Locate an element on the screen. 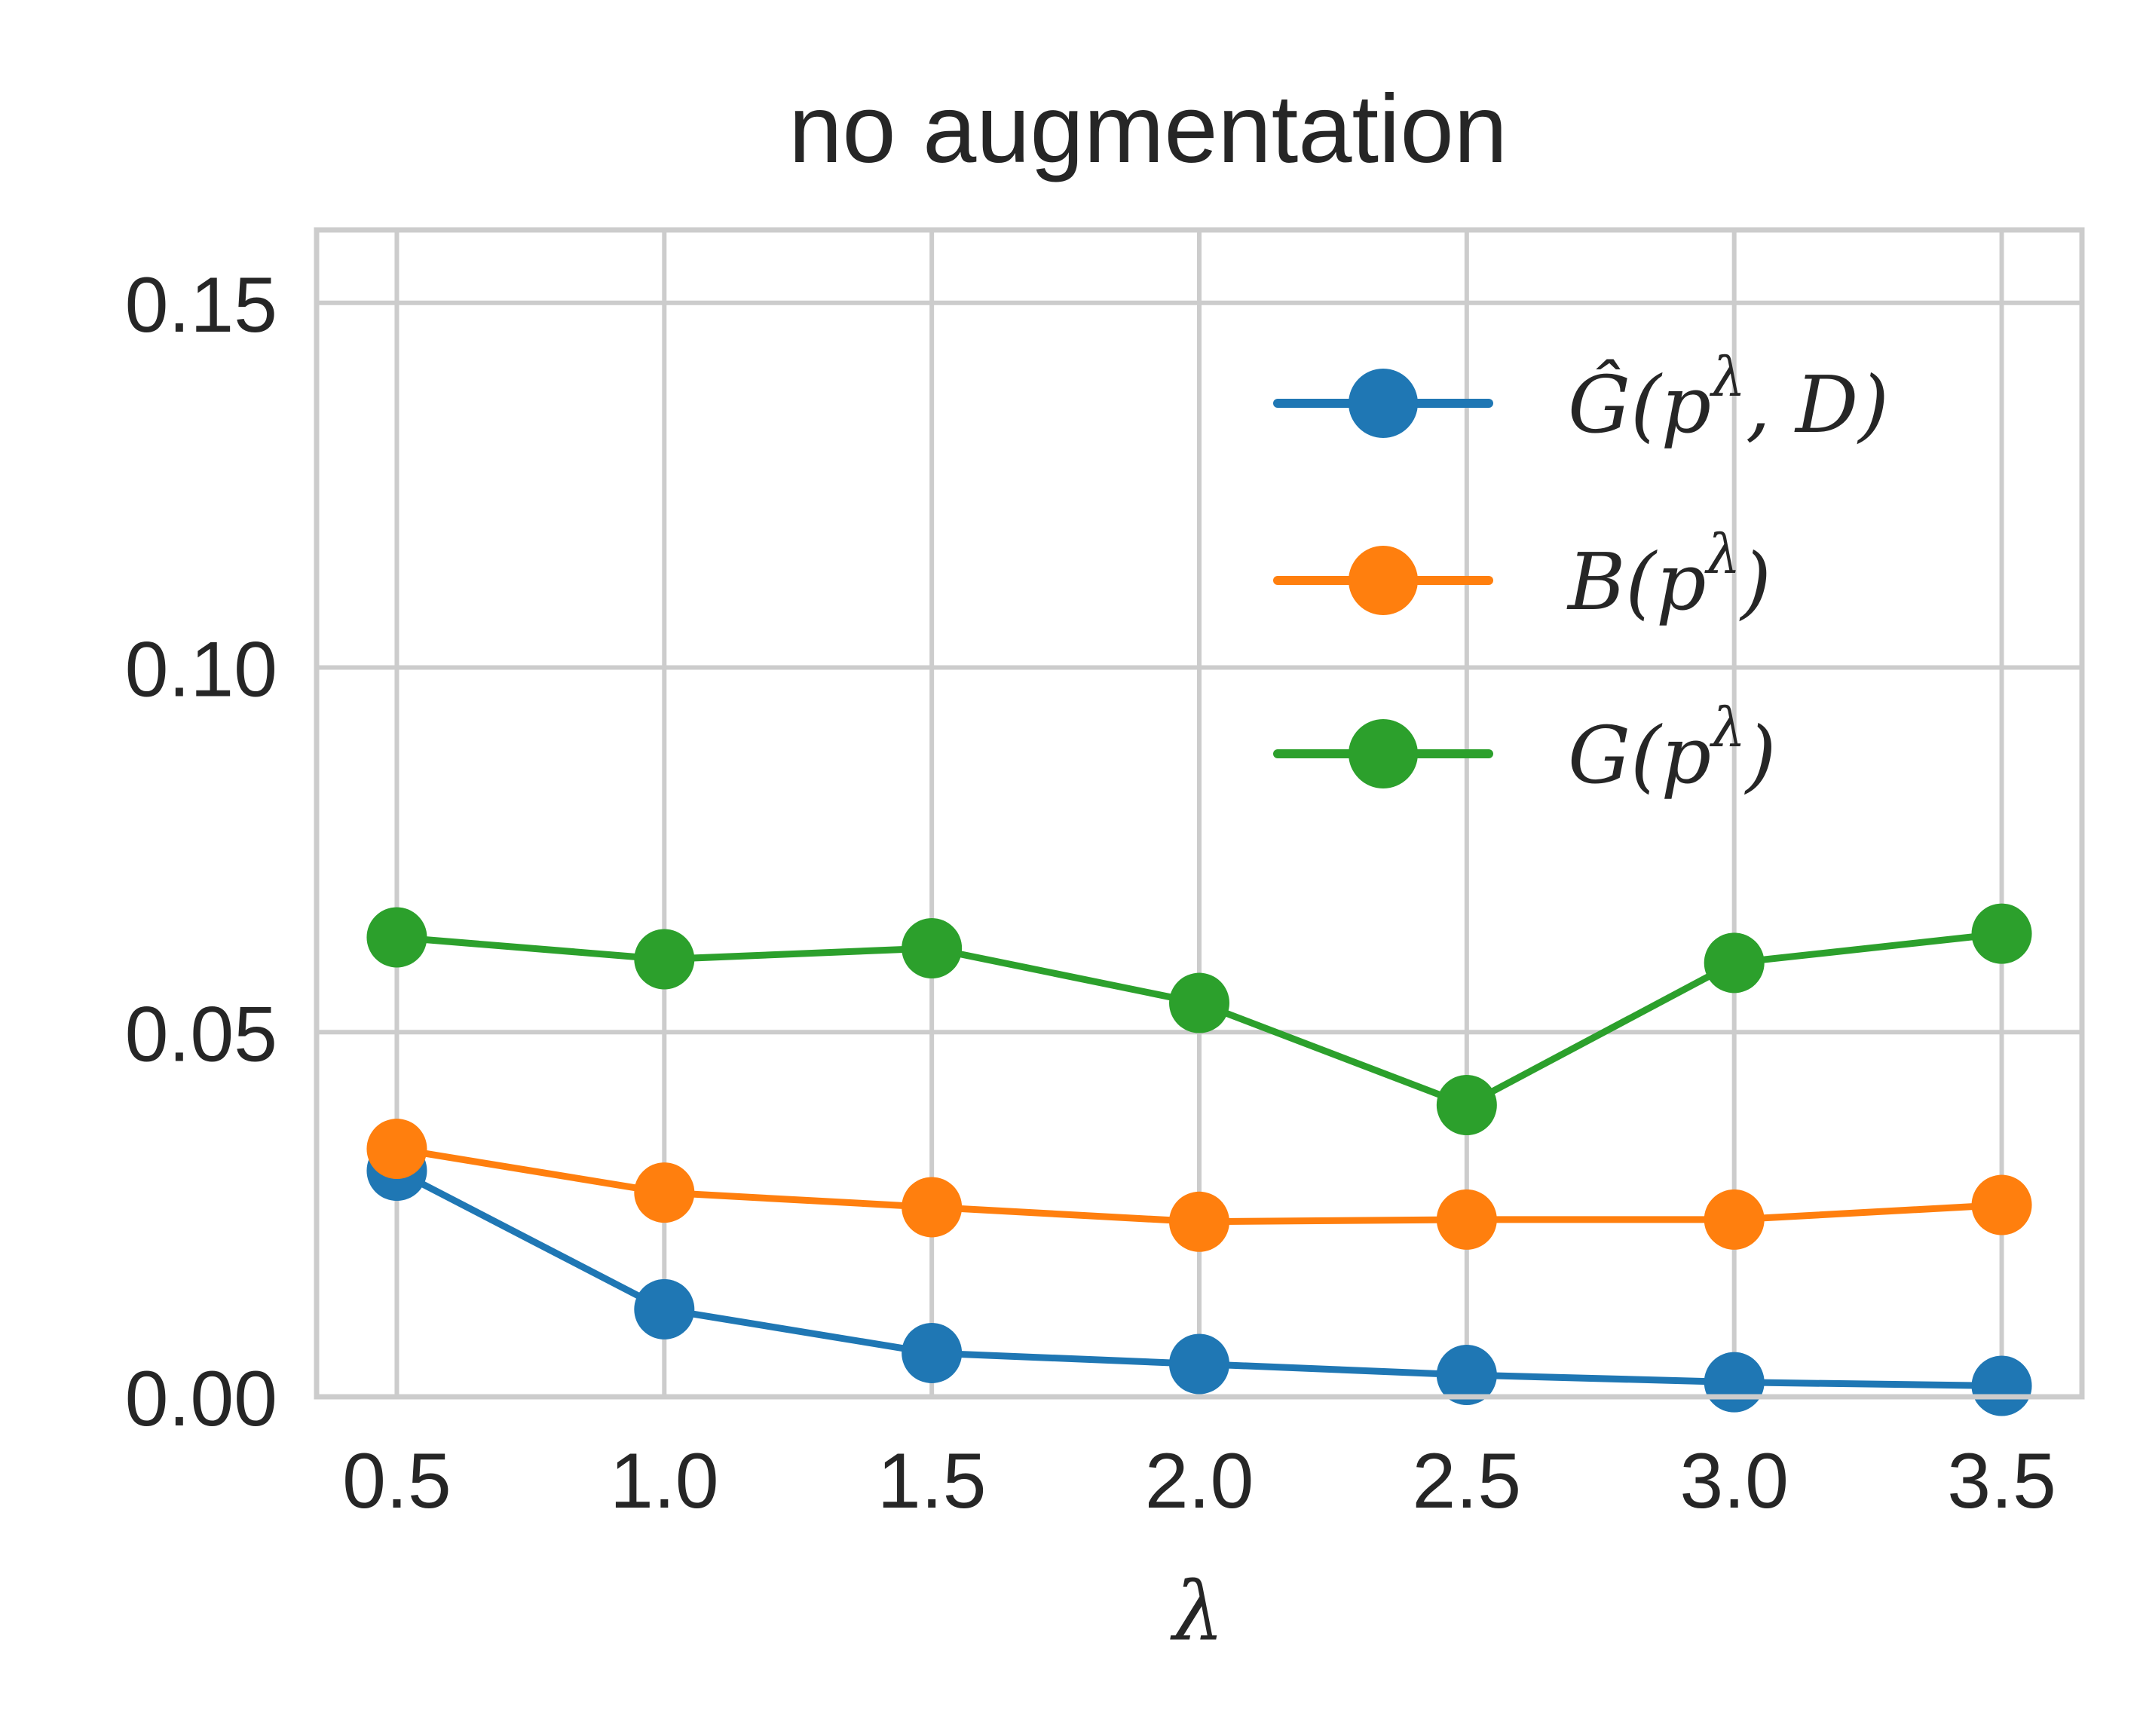 This screenshot has height=1736, width=2143. legend-item: G(pλ) is located at coordinates (1524, 749).